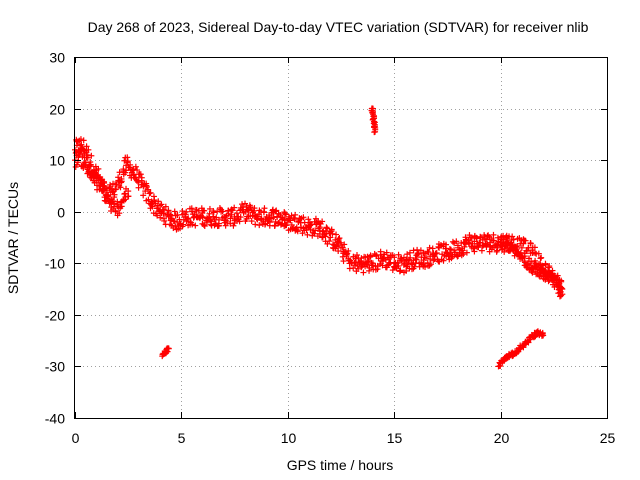 Image resolution: width=640 pixels, height=480 pixels. Describe the element at coordinates (55, 264) in the screenshot. I see `y-tick-label: -10` at that location.